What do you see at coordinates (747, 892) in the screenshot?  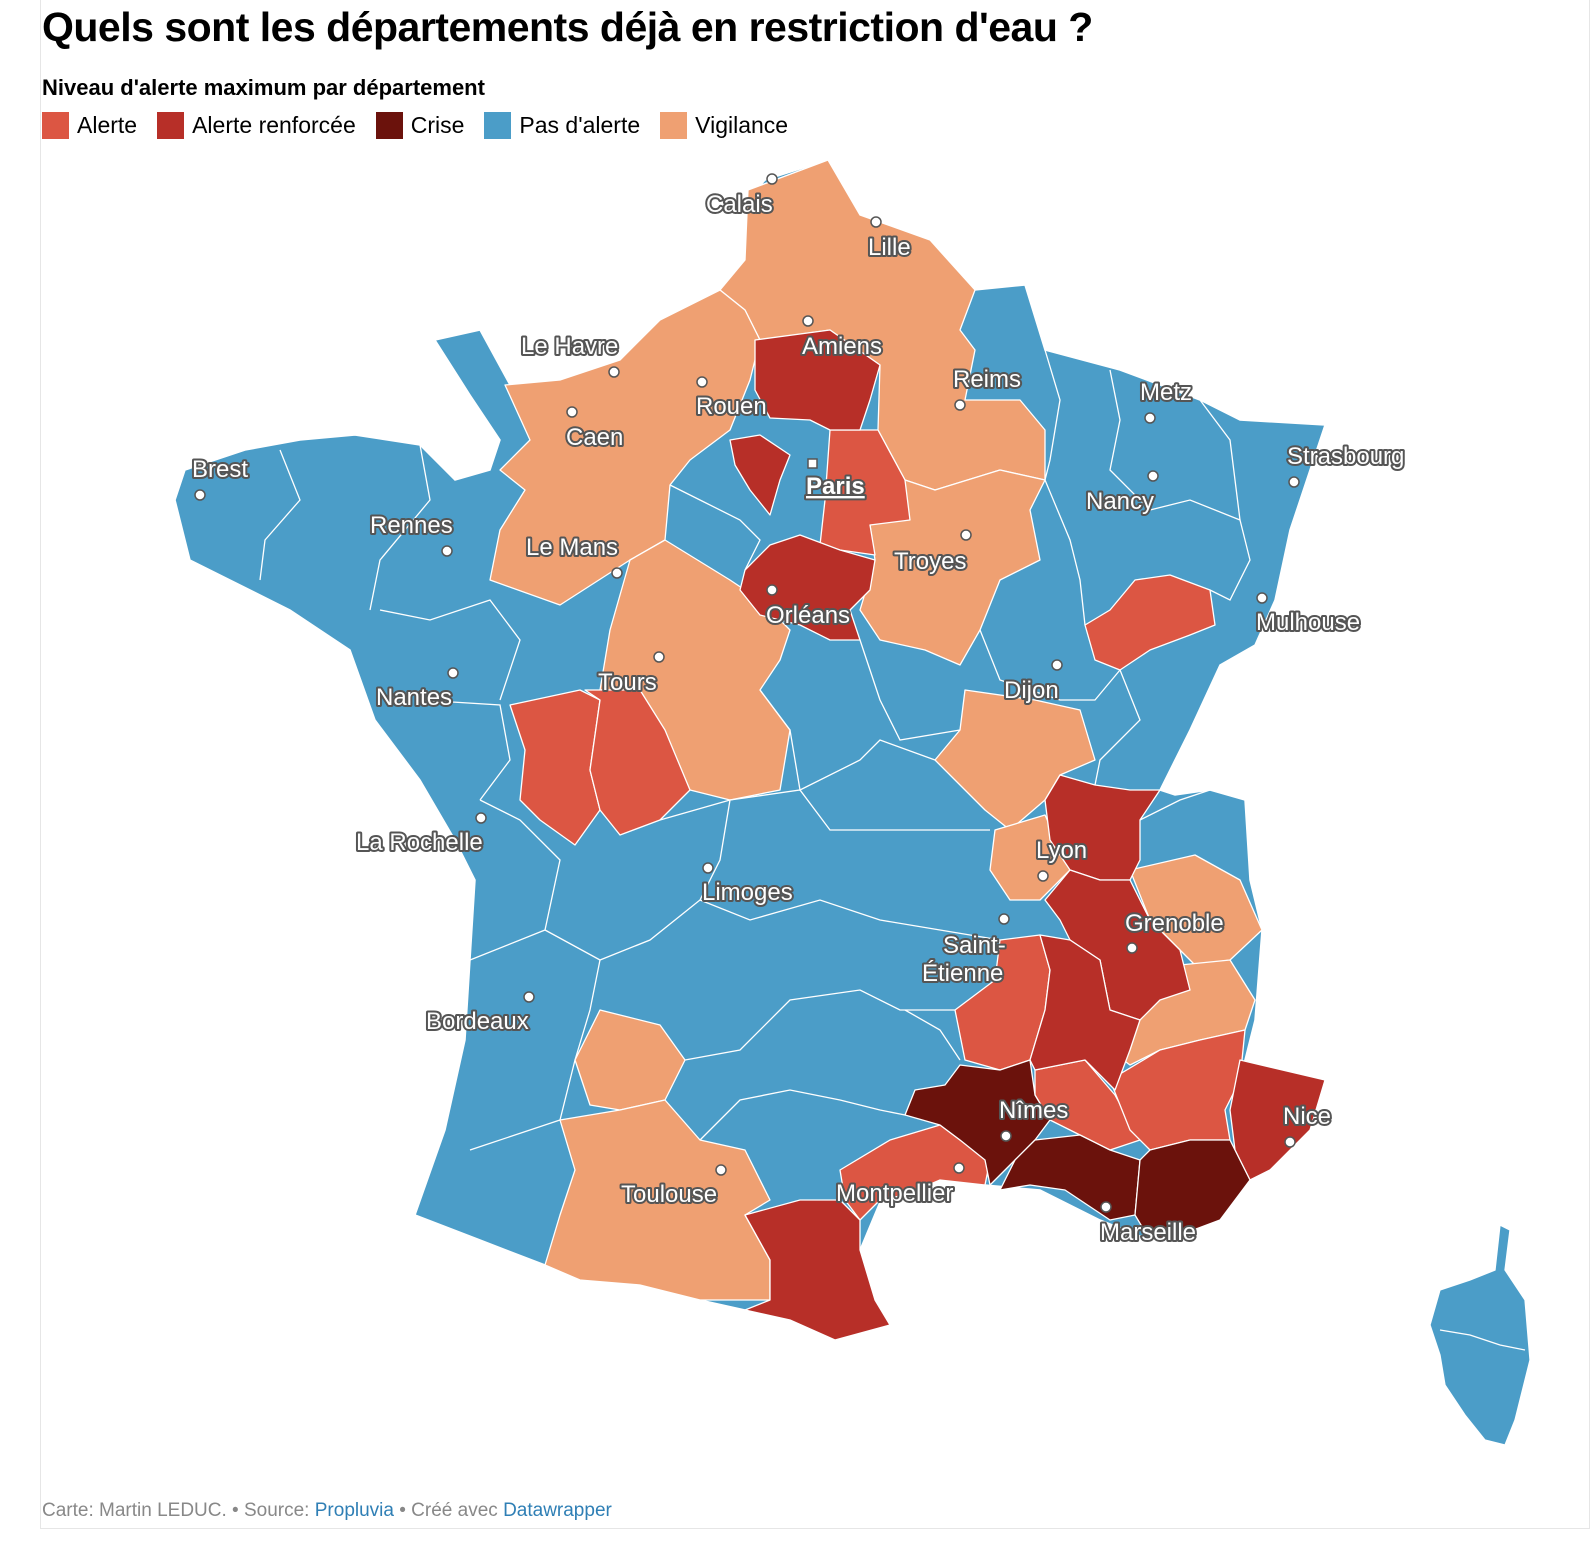 I see `city-label-limoges: Limoges` at bounding box center [747, 892].